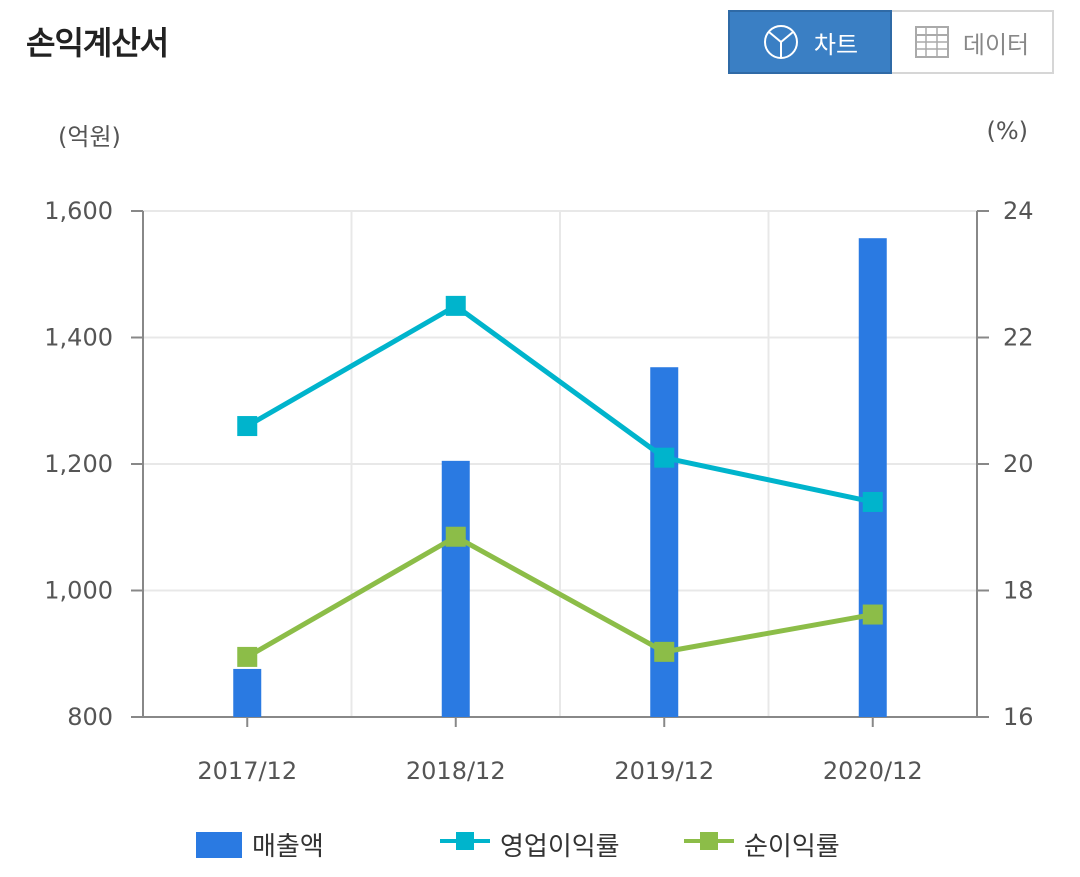 The height and width of the screenshot is (877, 1080). What do you see at coordinates (78, 591) in the screenshot?
I see `left-tick-label: 1,000` at bounding box center [78, 591].